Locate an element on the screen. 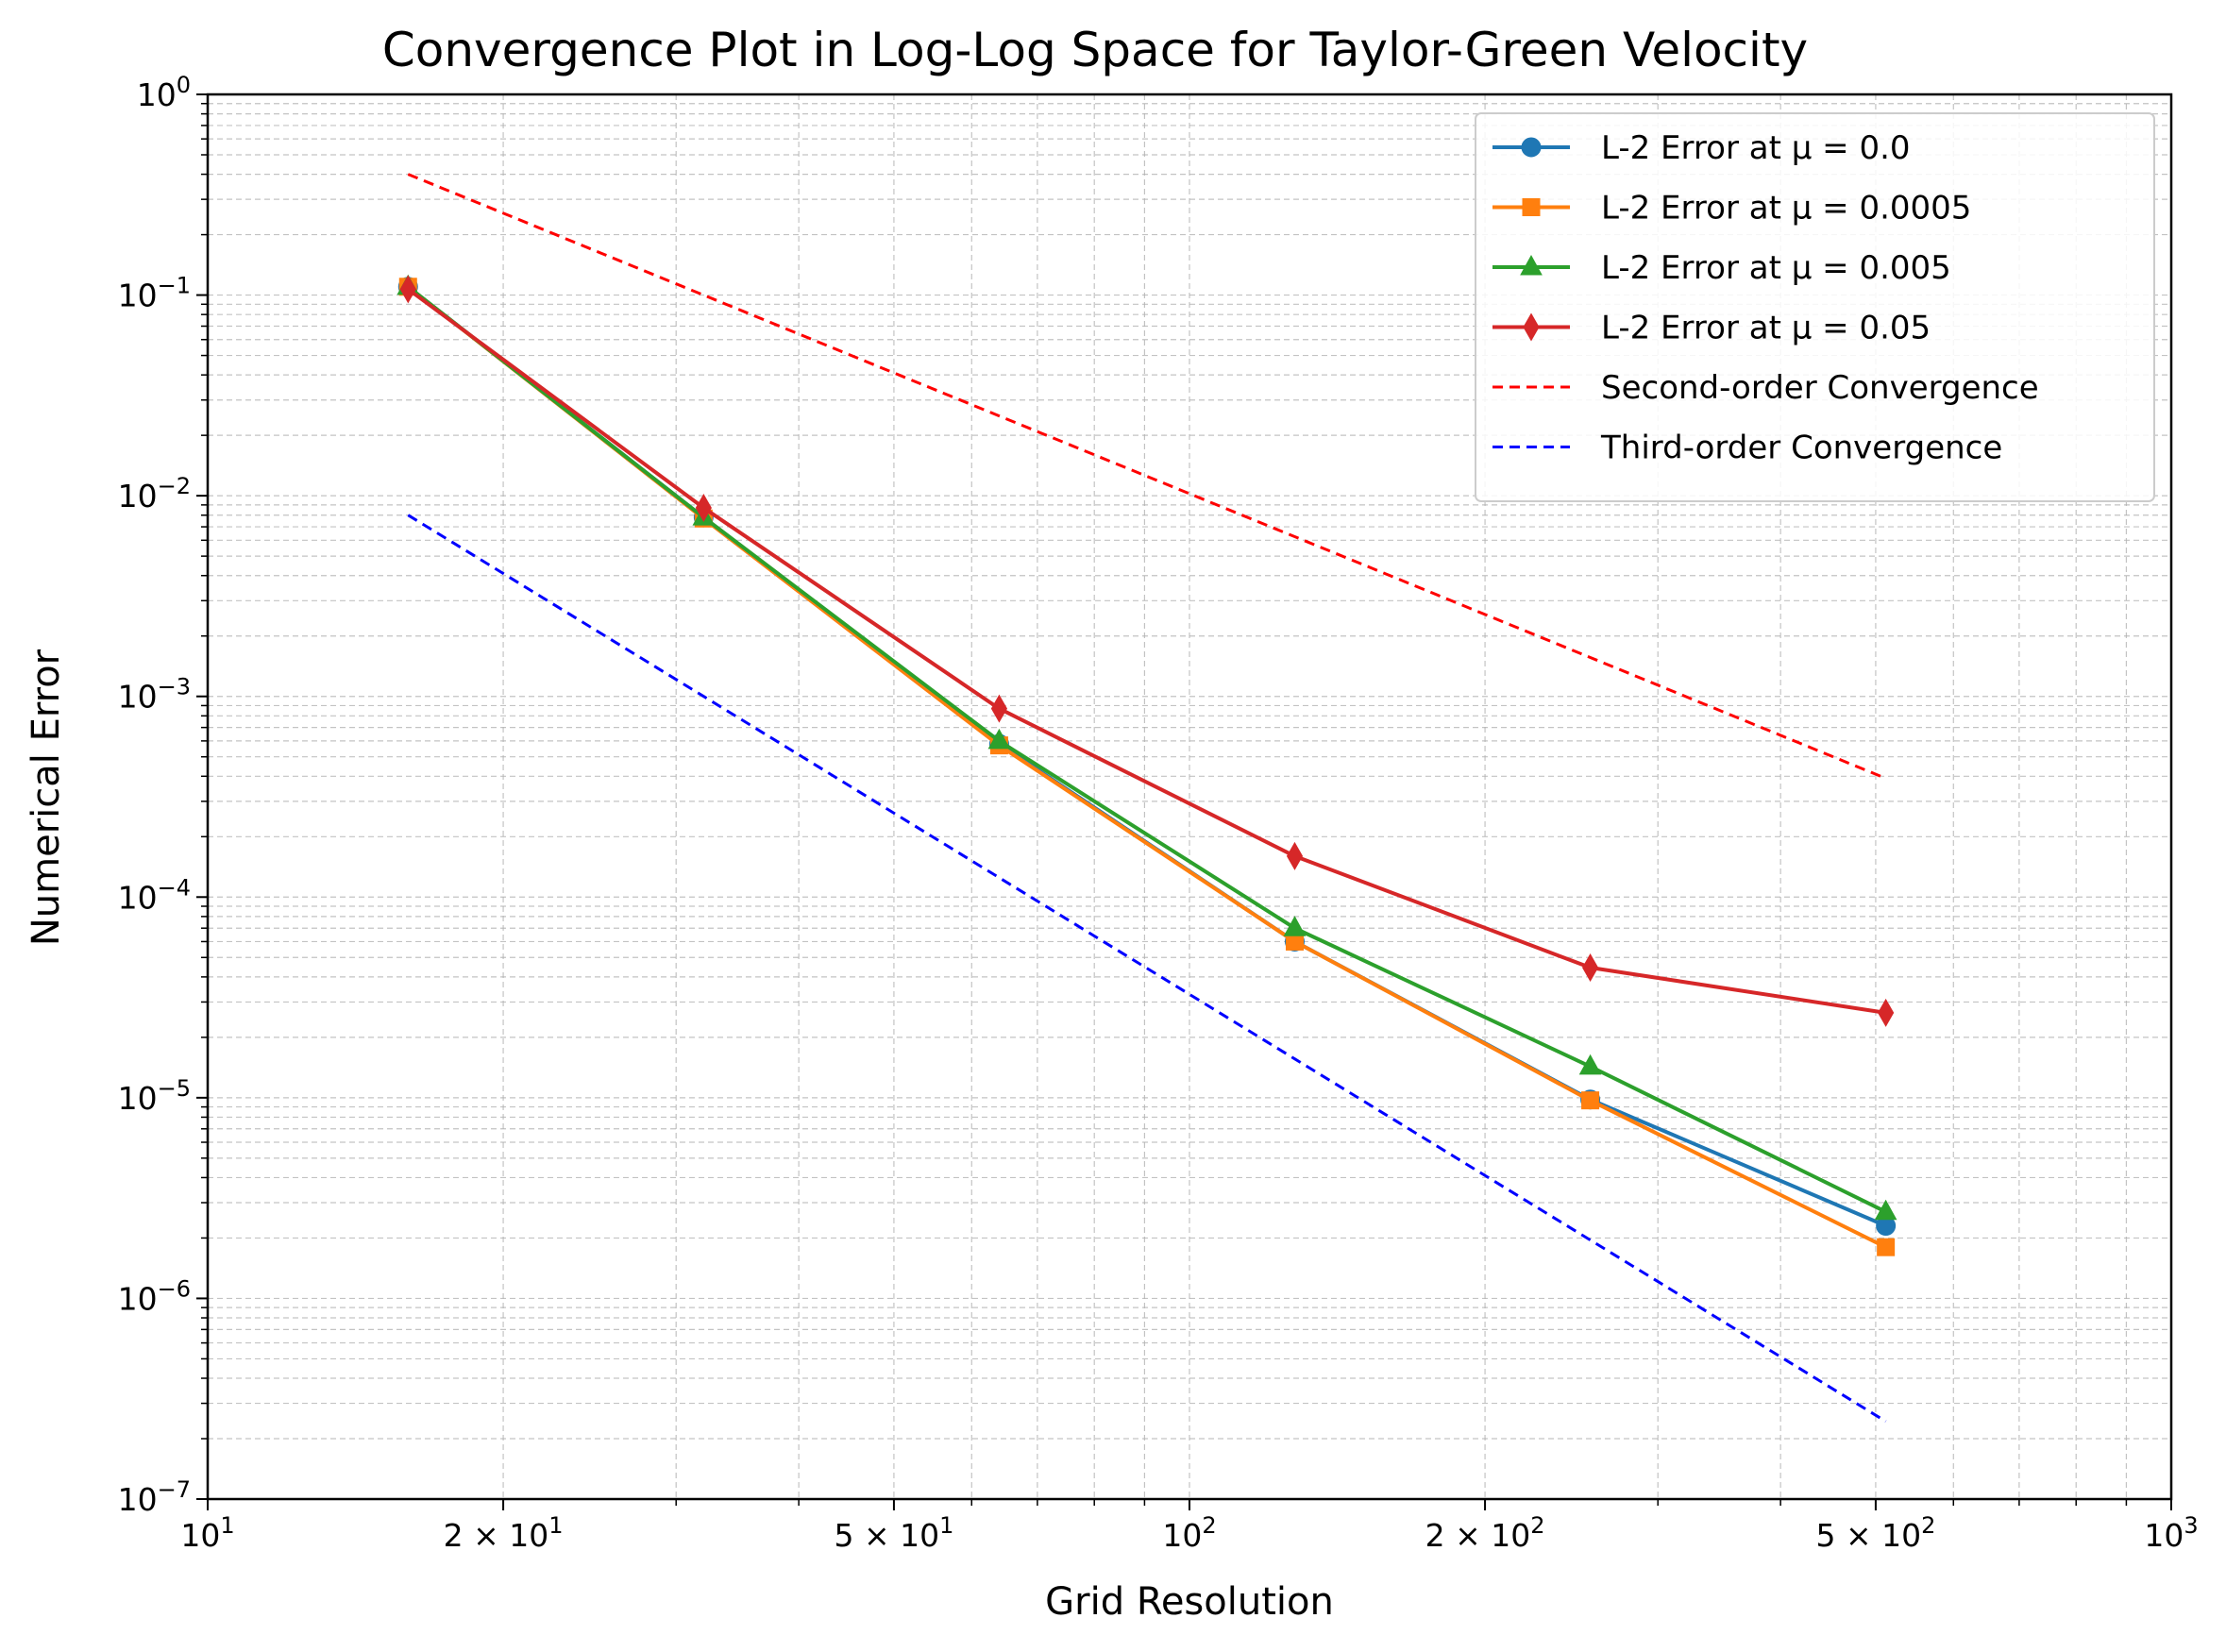 This screenshot has height=1652, width=2226. x-tick-label: 2 × 10² is located at coordinates (1485, 1533).